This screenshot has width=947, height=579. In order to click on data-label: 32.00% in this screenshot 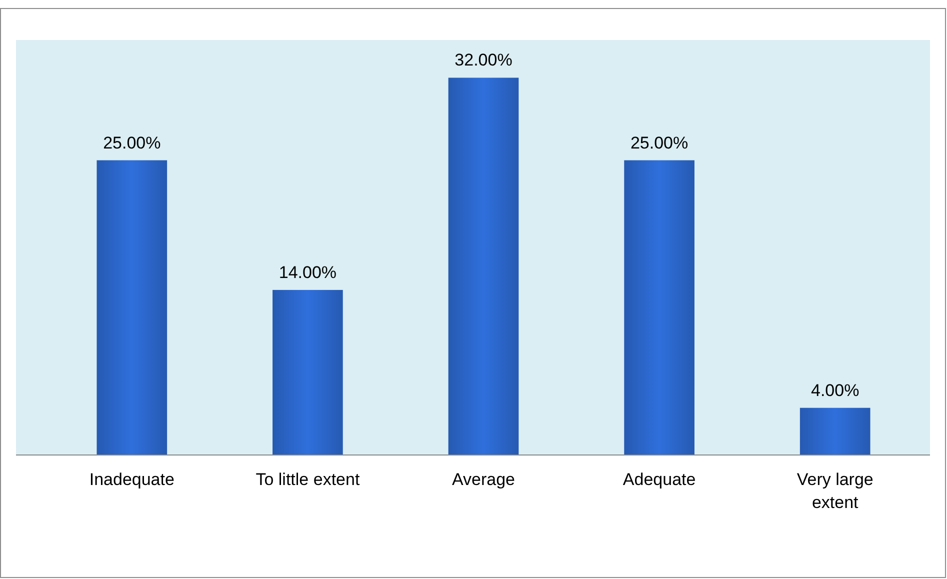, I will do `click(483, 60)`.